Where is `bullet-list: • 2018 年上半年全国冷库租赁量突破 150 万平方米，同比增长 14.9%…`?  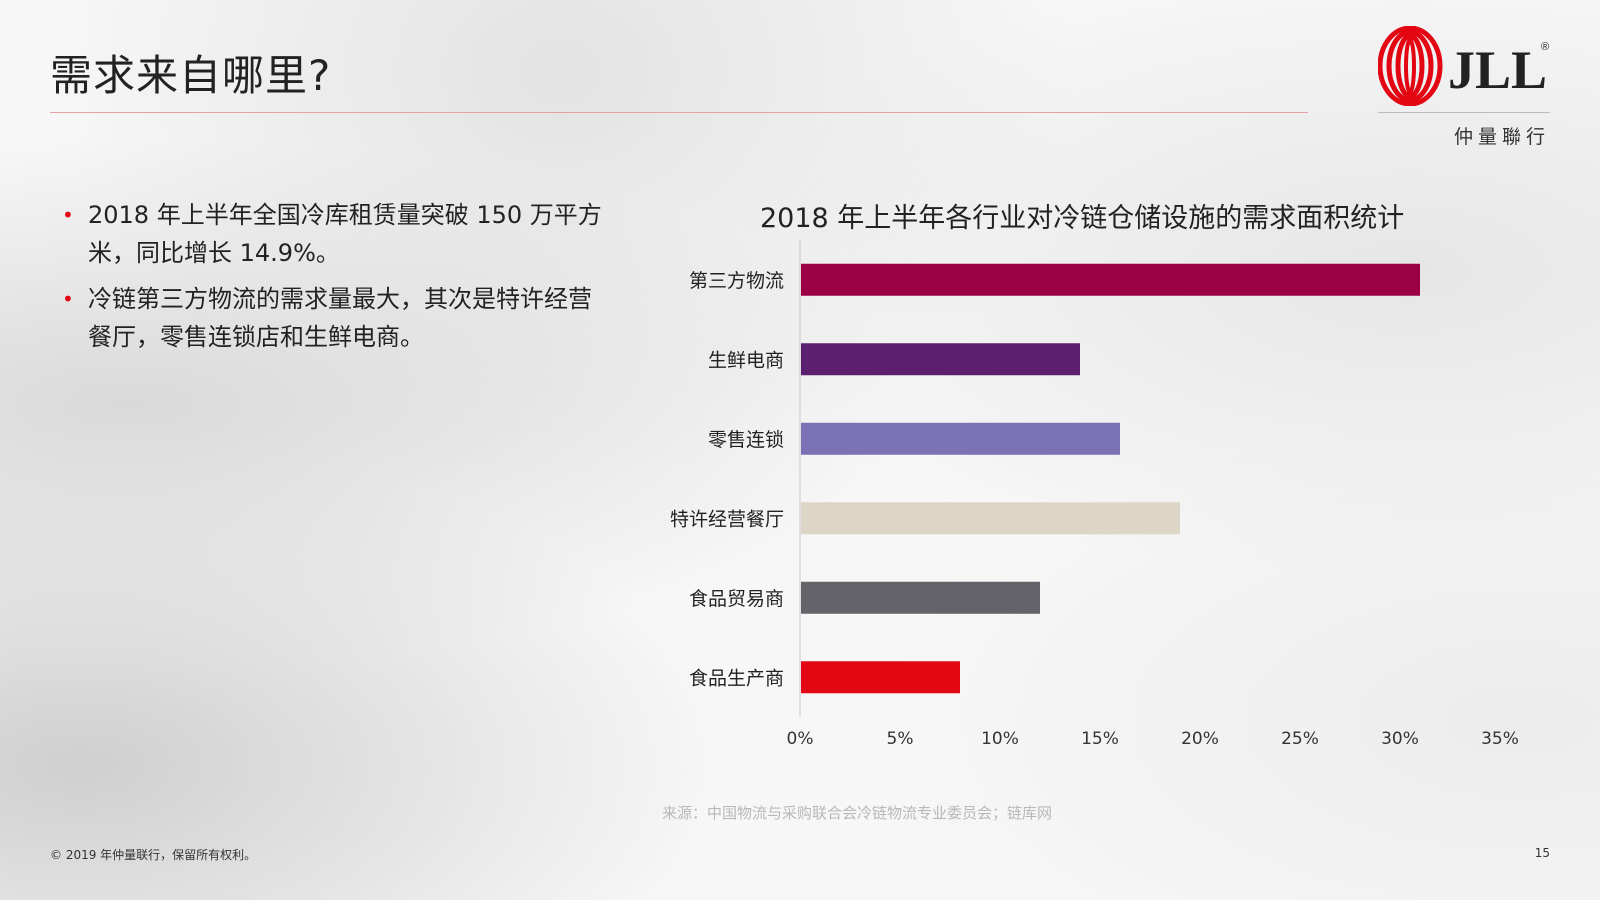
bullet-list: • 2018 年上半年全国冷库租赁量突破 150 万平方米，同比增长 14.9%… is located at coordinates (332, 280).